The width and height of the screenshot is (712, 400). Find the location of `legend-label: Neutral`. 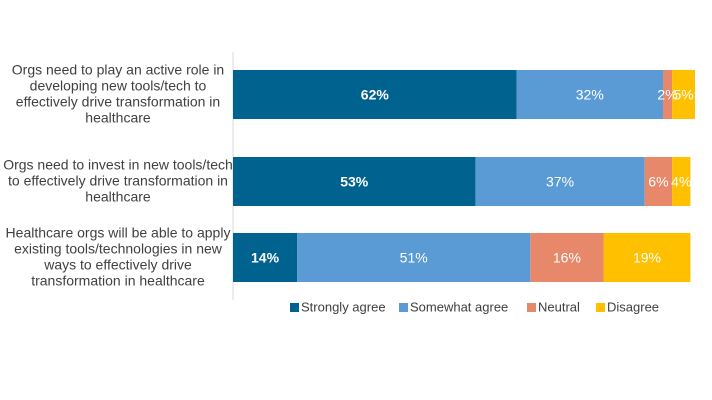

legend-label: Neutral is located at coordinates (559, 306).